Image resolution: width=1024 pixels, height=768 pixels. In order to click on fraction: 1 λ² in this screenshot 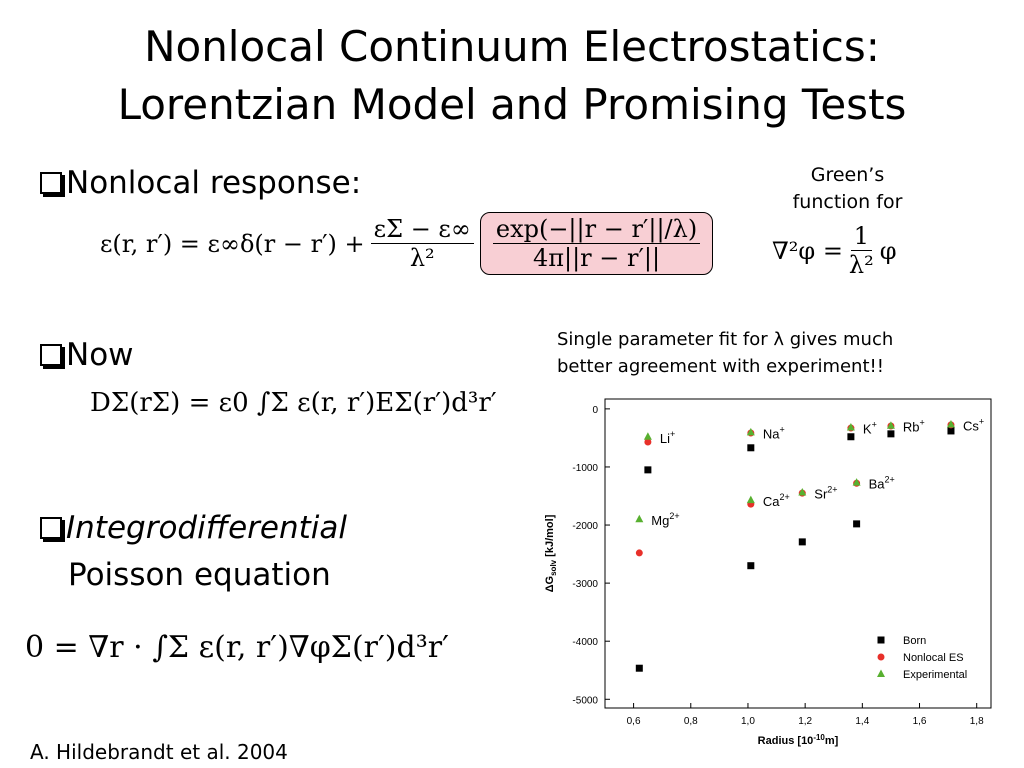, I will do `click(861, 250)`.